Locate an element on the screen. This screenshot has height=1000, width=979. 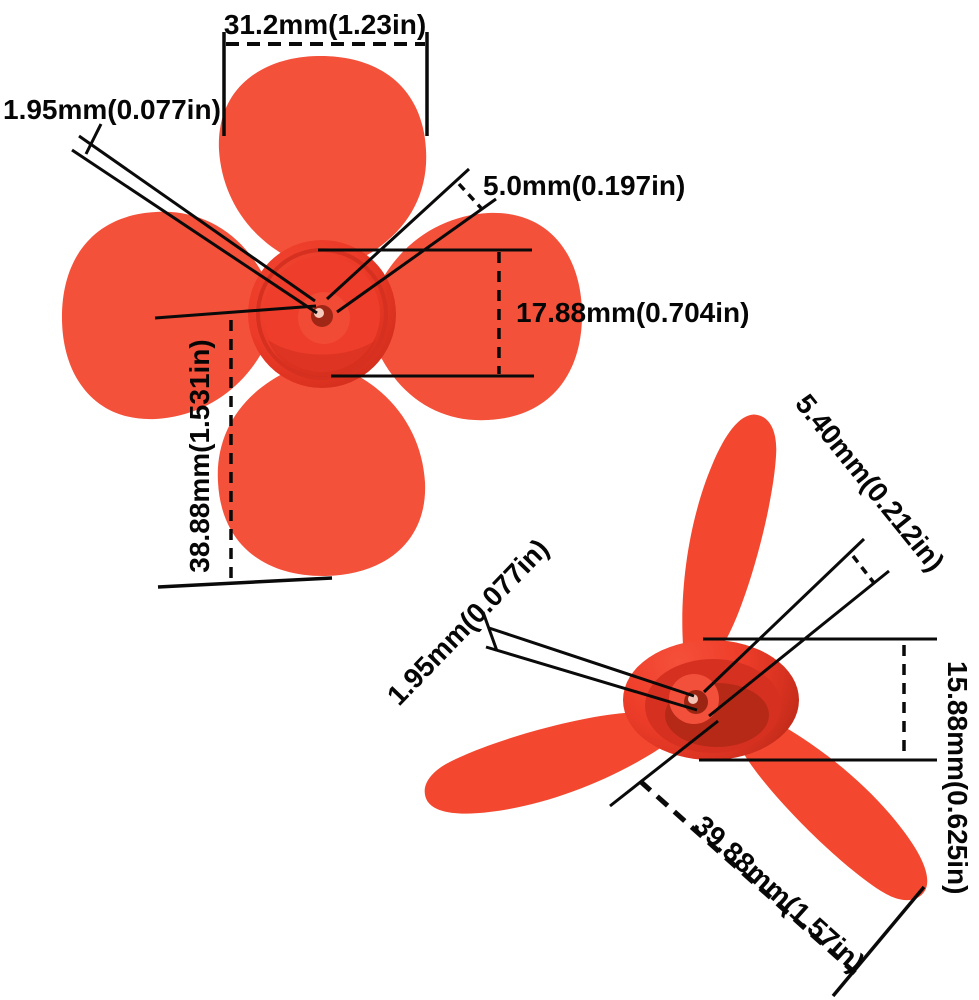
dim-blade-width: 31.2mm(1.23in) is located at coordinates (325, 72).